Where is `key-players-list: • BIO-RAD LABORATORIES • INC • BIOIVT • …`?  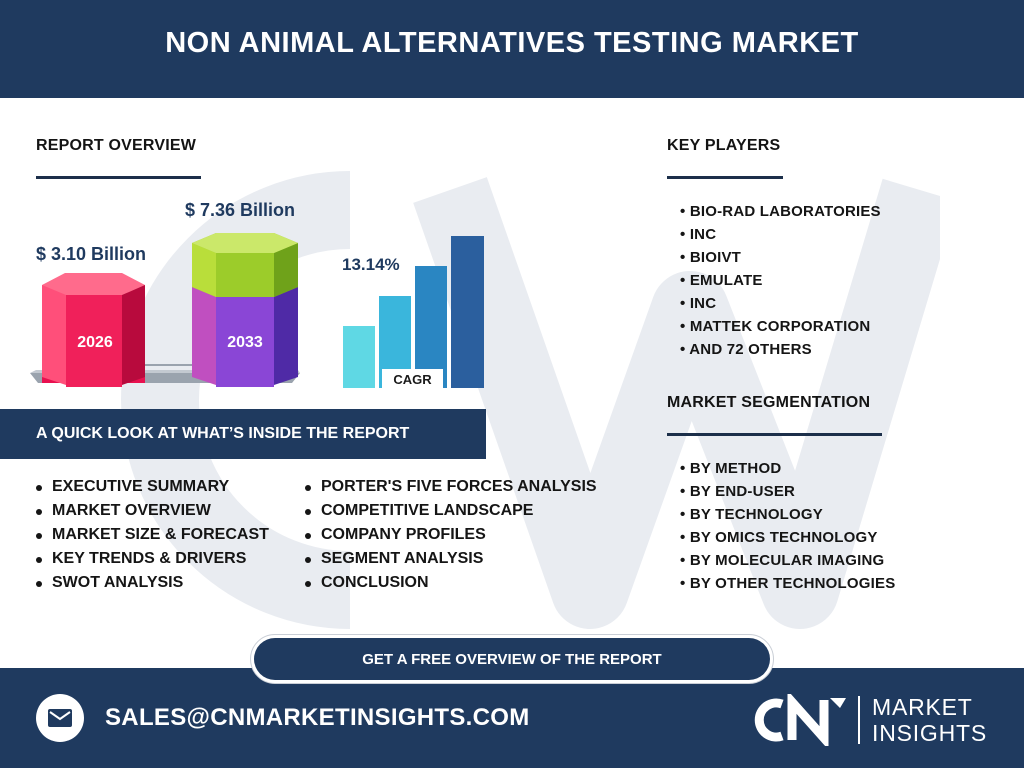
key-players-list: • BIO-RAD LABORATORIES • INC • BIOIVT • … is located at coordinates (780, 280).